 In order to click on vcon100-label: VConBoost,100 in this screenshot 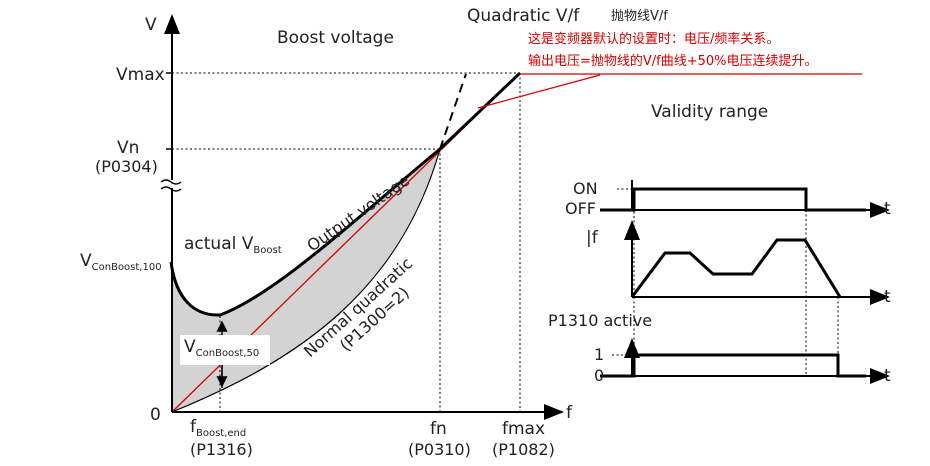, I will do `click(121, 262)`.